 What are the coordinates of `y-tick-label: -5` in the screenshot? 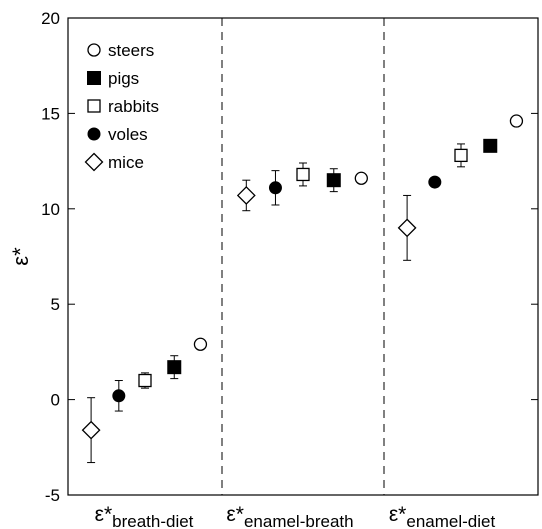 It's located at (52, 495).